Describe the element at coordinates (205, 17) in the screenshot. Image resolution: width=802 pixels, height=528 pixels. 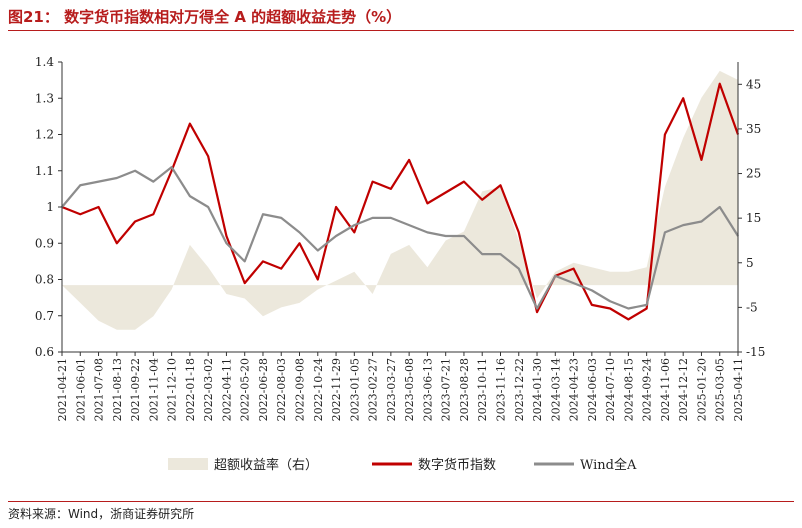
I see `figure-title: 图21： 数字货币指数相对万得全 A 的超额收益走势（%）` at that location.